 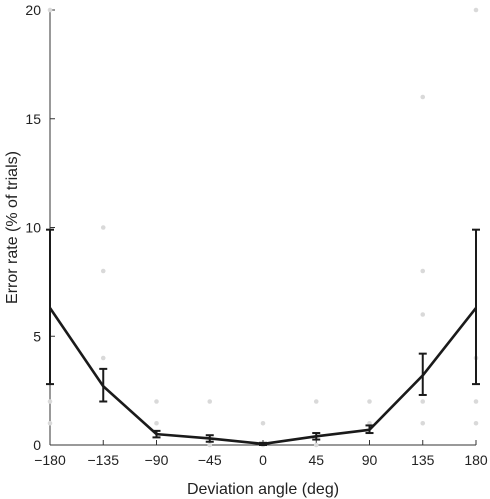 What do you see at coordinates (316, 460) in the screenshot?
I see `x-tick-label: 45` at bounding box center [316, 460].